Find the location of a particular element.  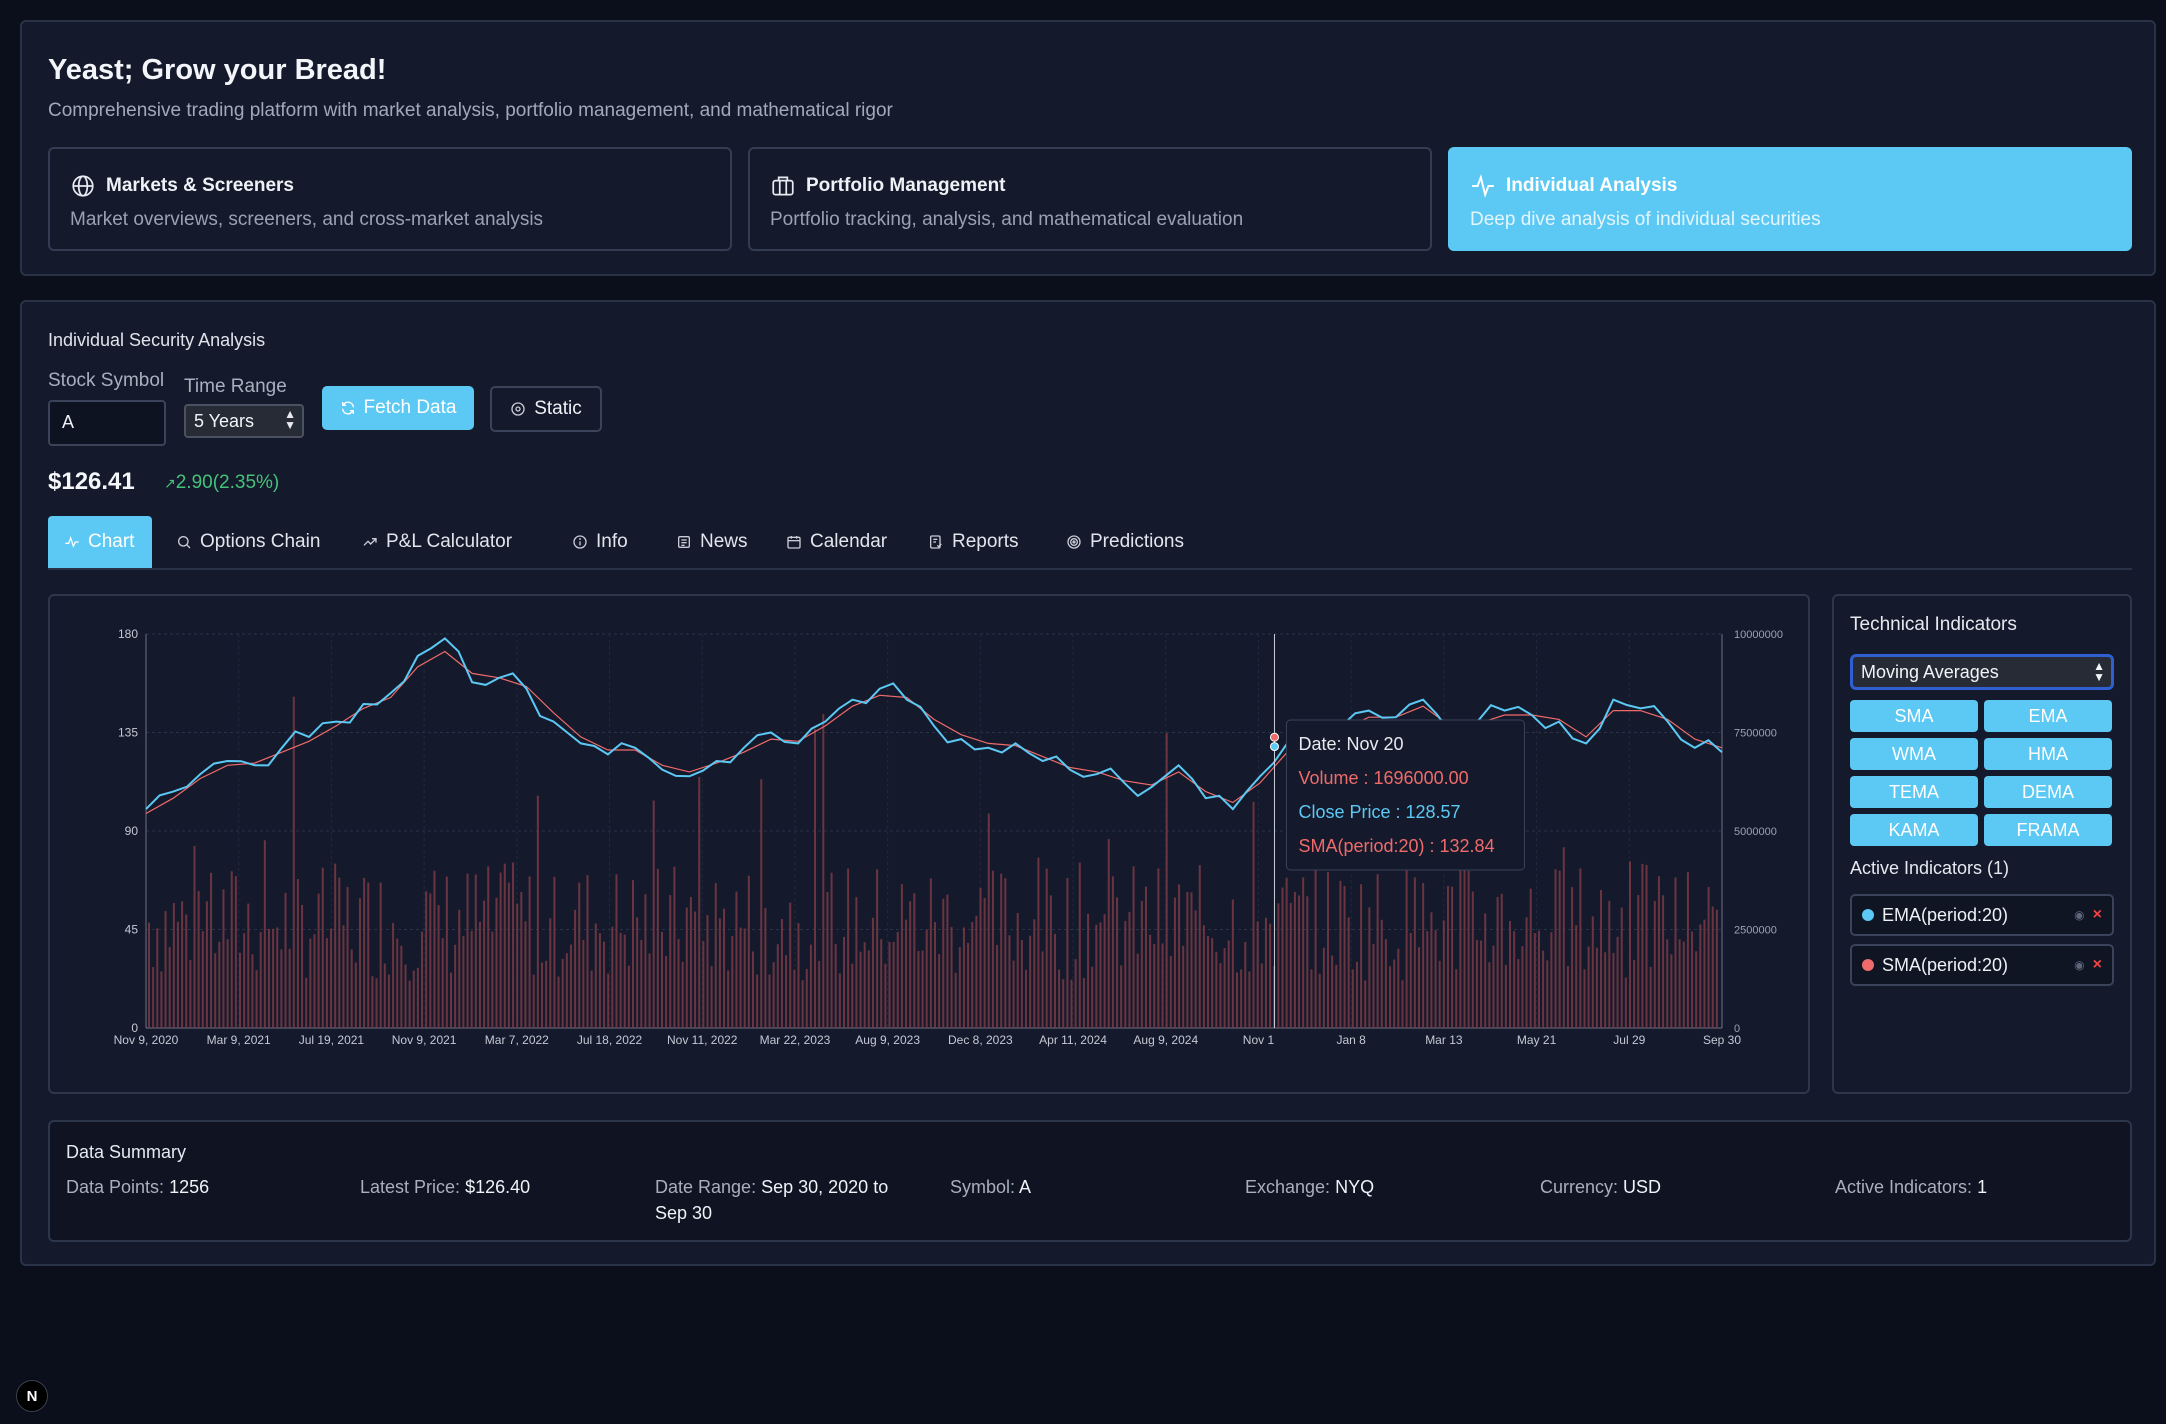

x-tick-label: Nov 9, 2021 is located at coordinates (424, 1040).